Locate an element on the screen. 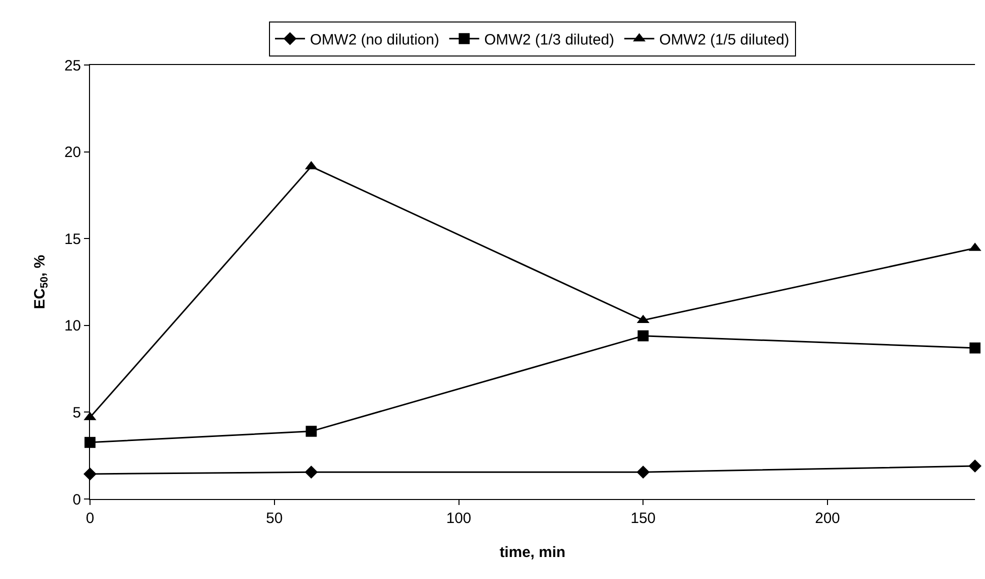 The width and height of the screenshot is (985, 579). x-tick-label: 0 is located at coordinates (90, 518).